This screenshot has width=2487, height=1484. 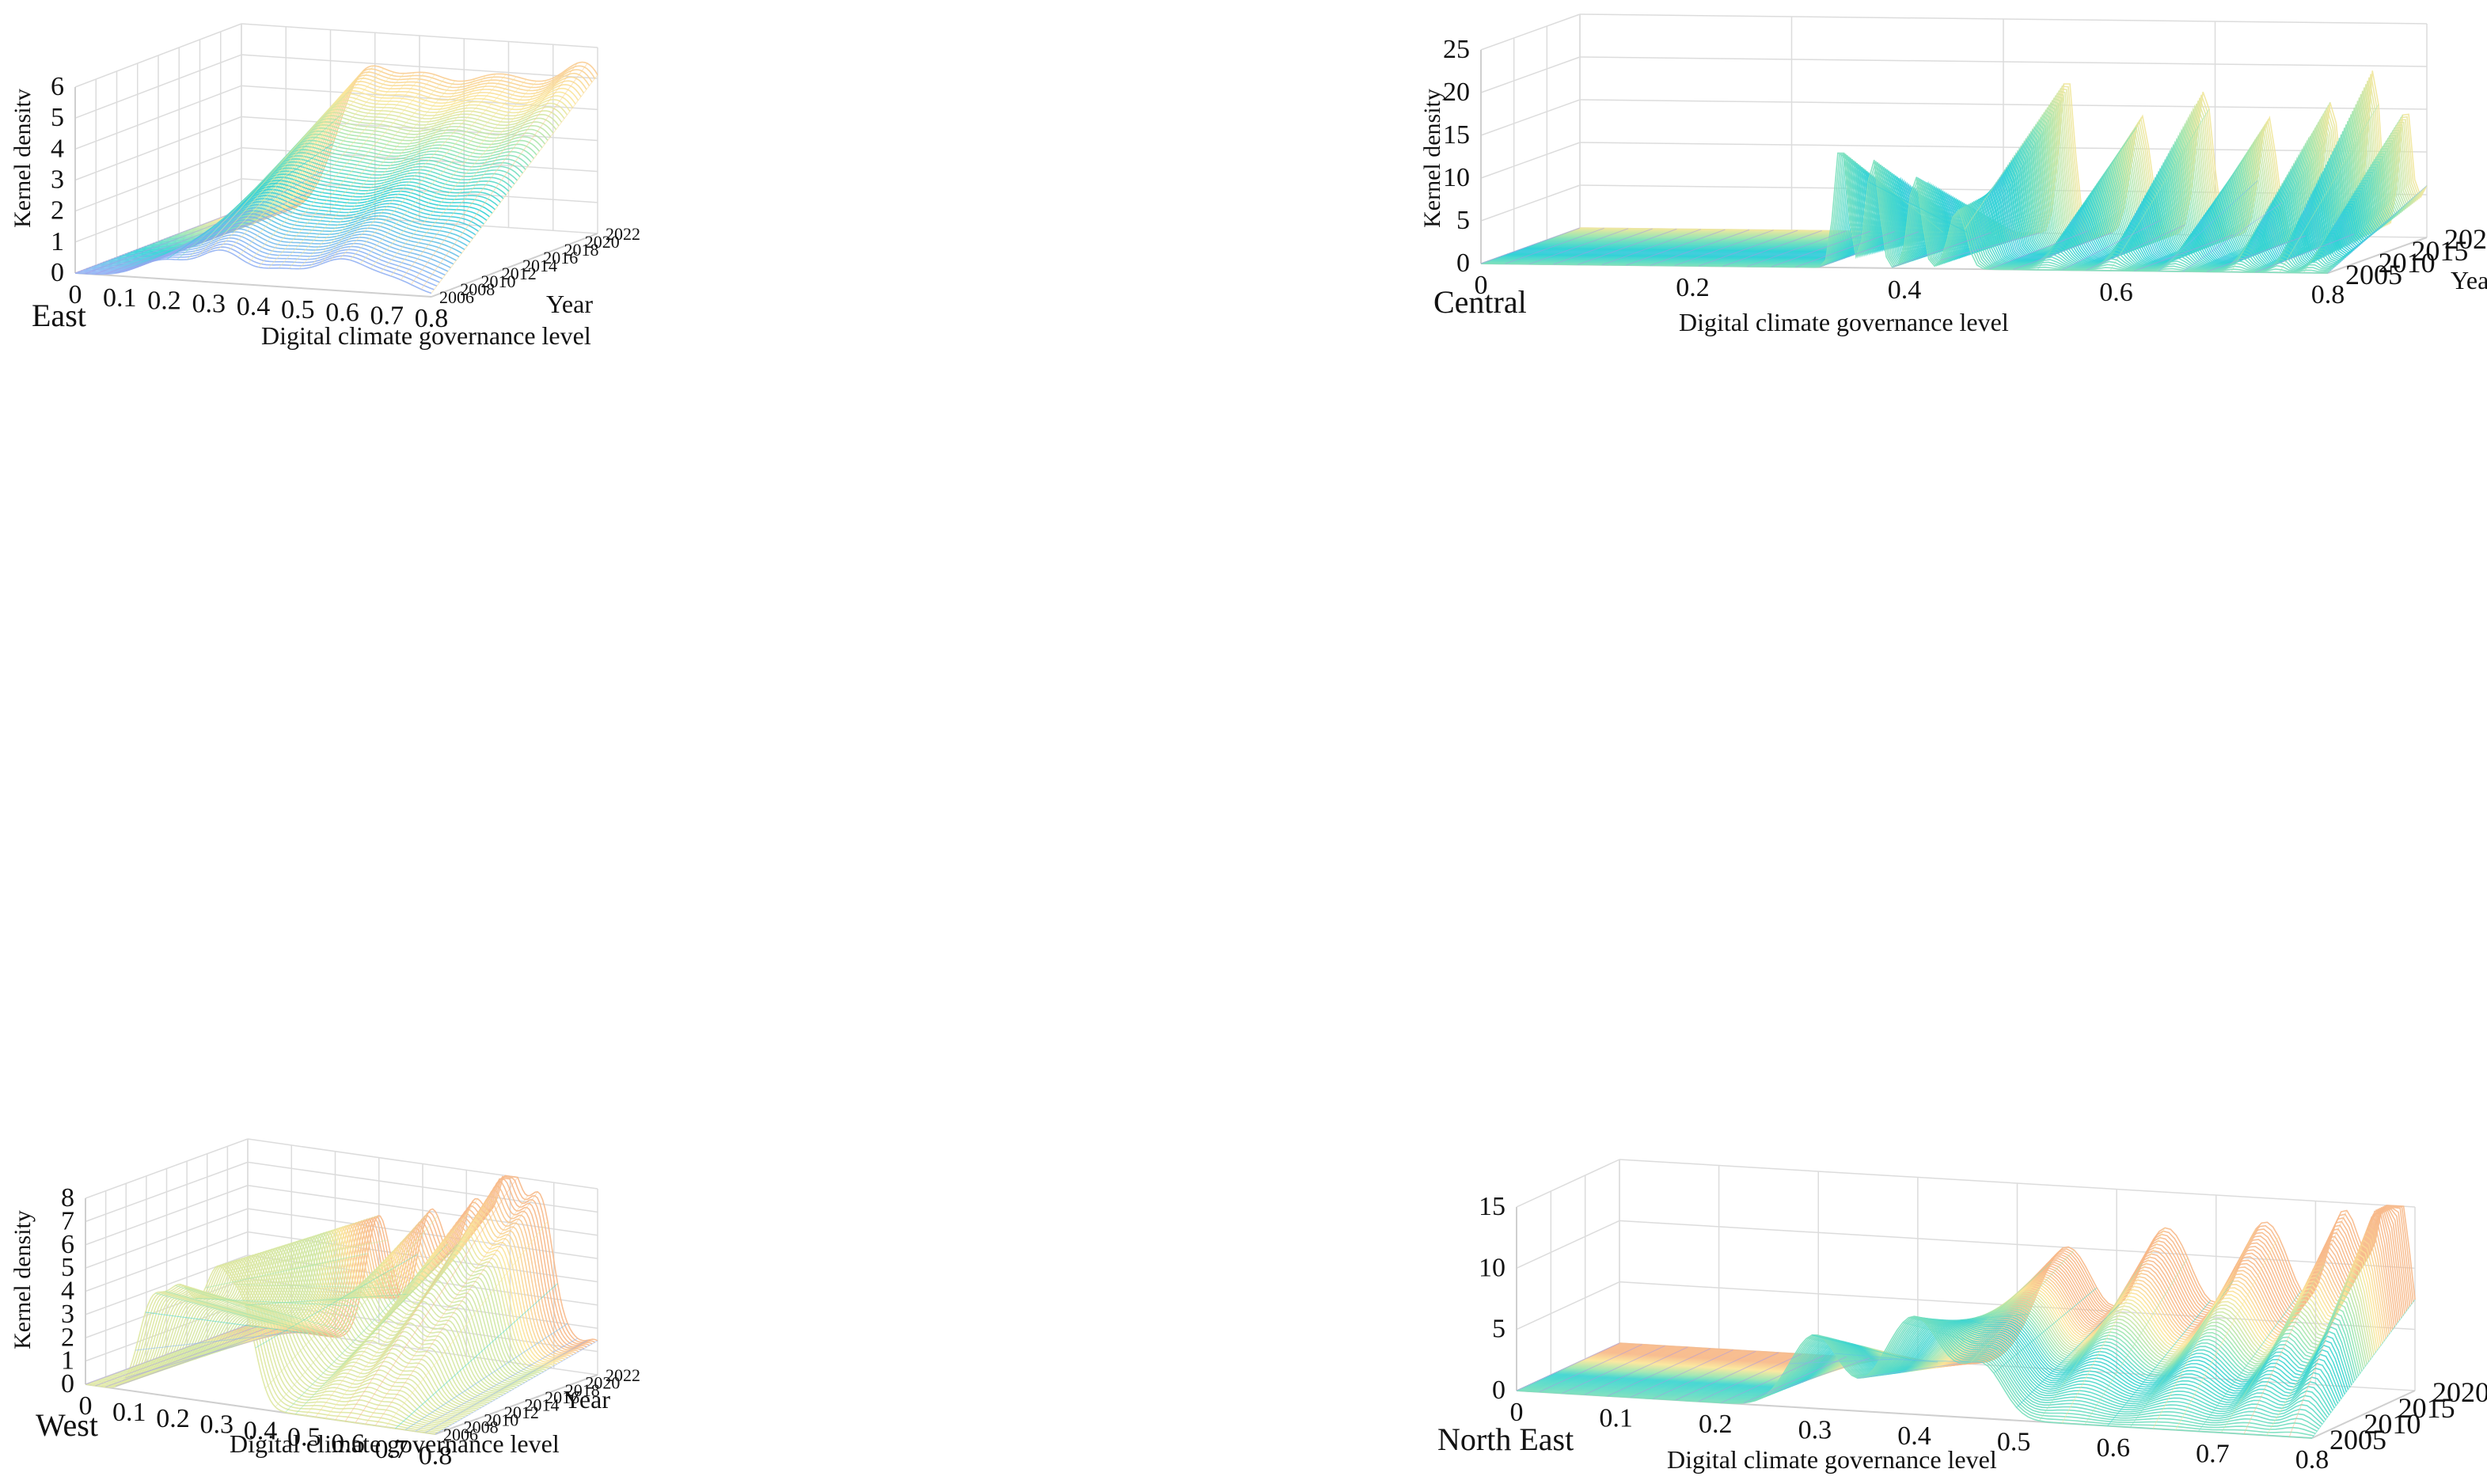 What do you see at coordinates (1456, 49) in the screenshot?
I see `central-y-tick-label: 25` at bounding box center [1456, 49].